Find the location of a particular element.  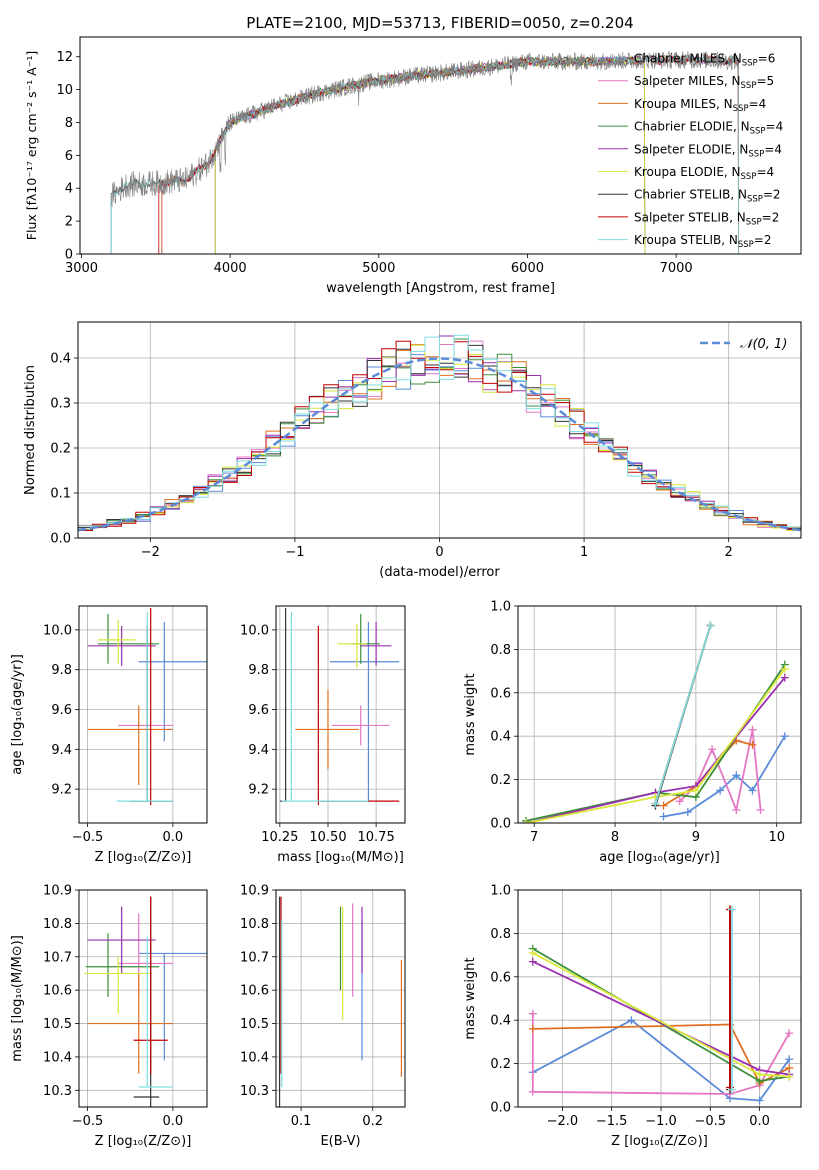

legend-label: Kroupa ELODIE, NSSP=4 is located at coordinates (704, 173).